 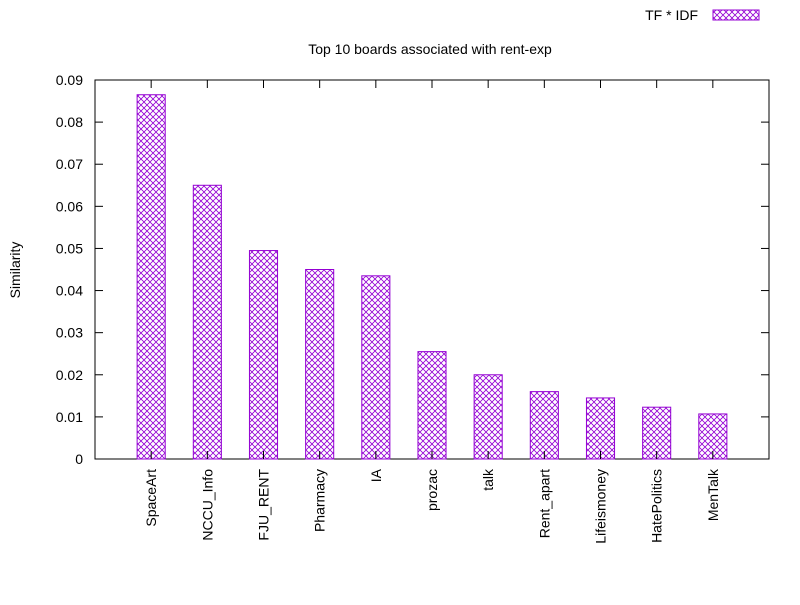 I want to click on x-tick-label: IA, so click(x=376, y=475).